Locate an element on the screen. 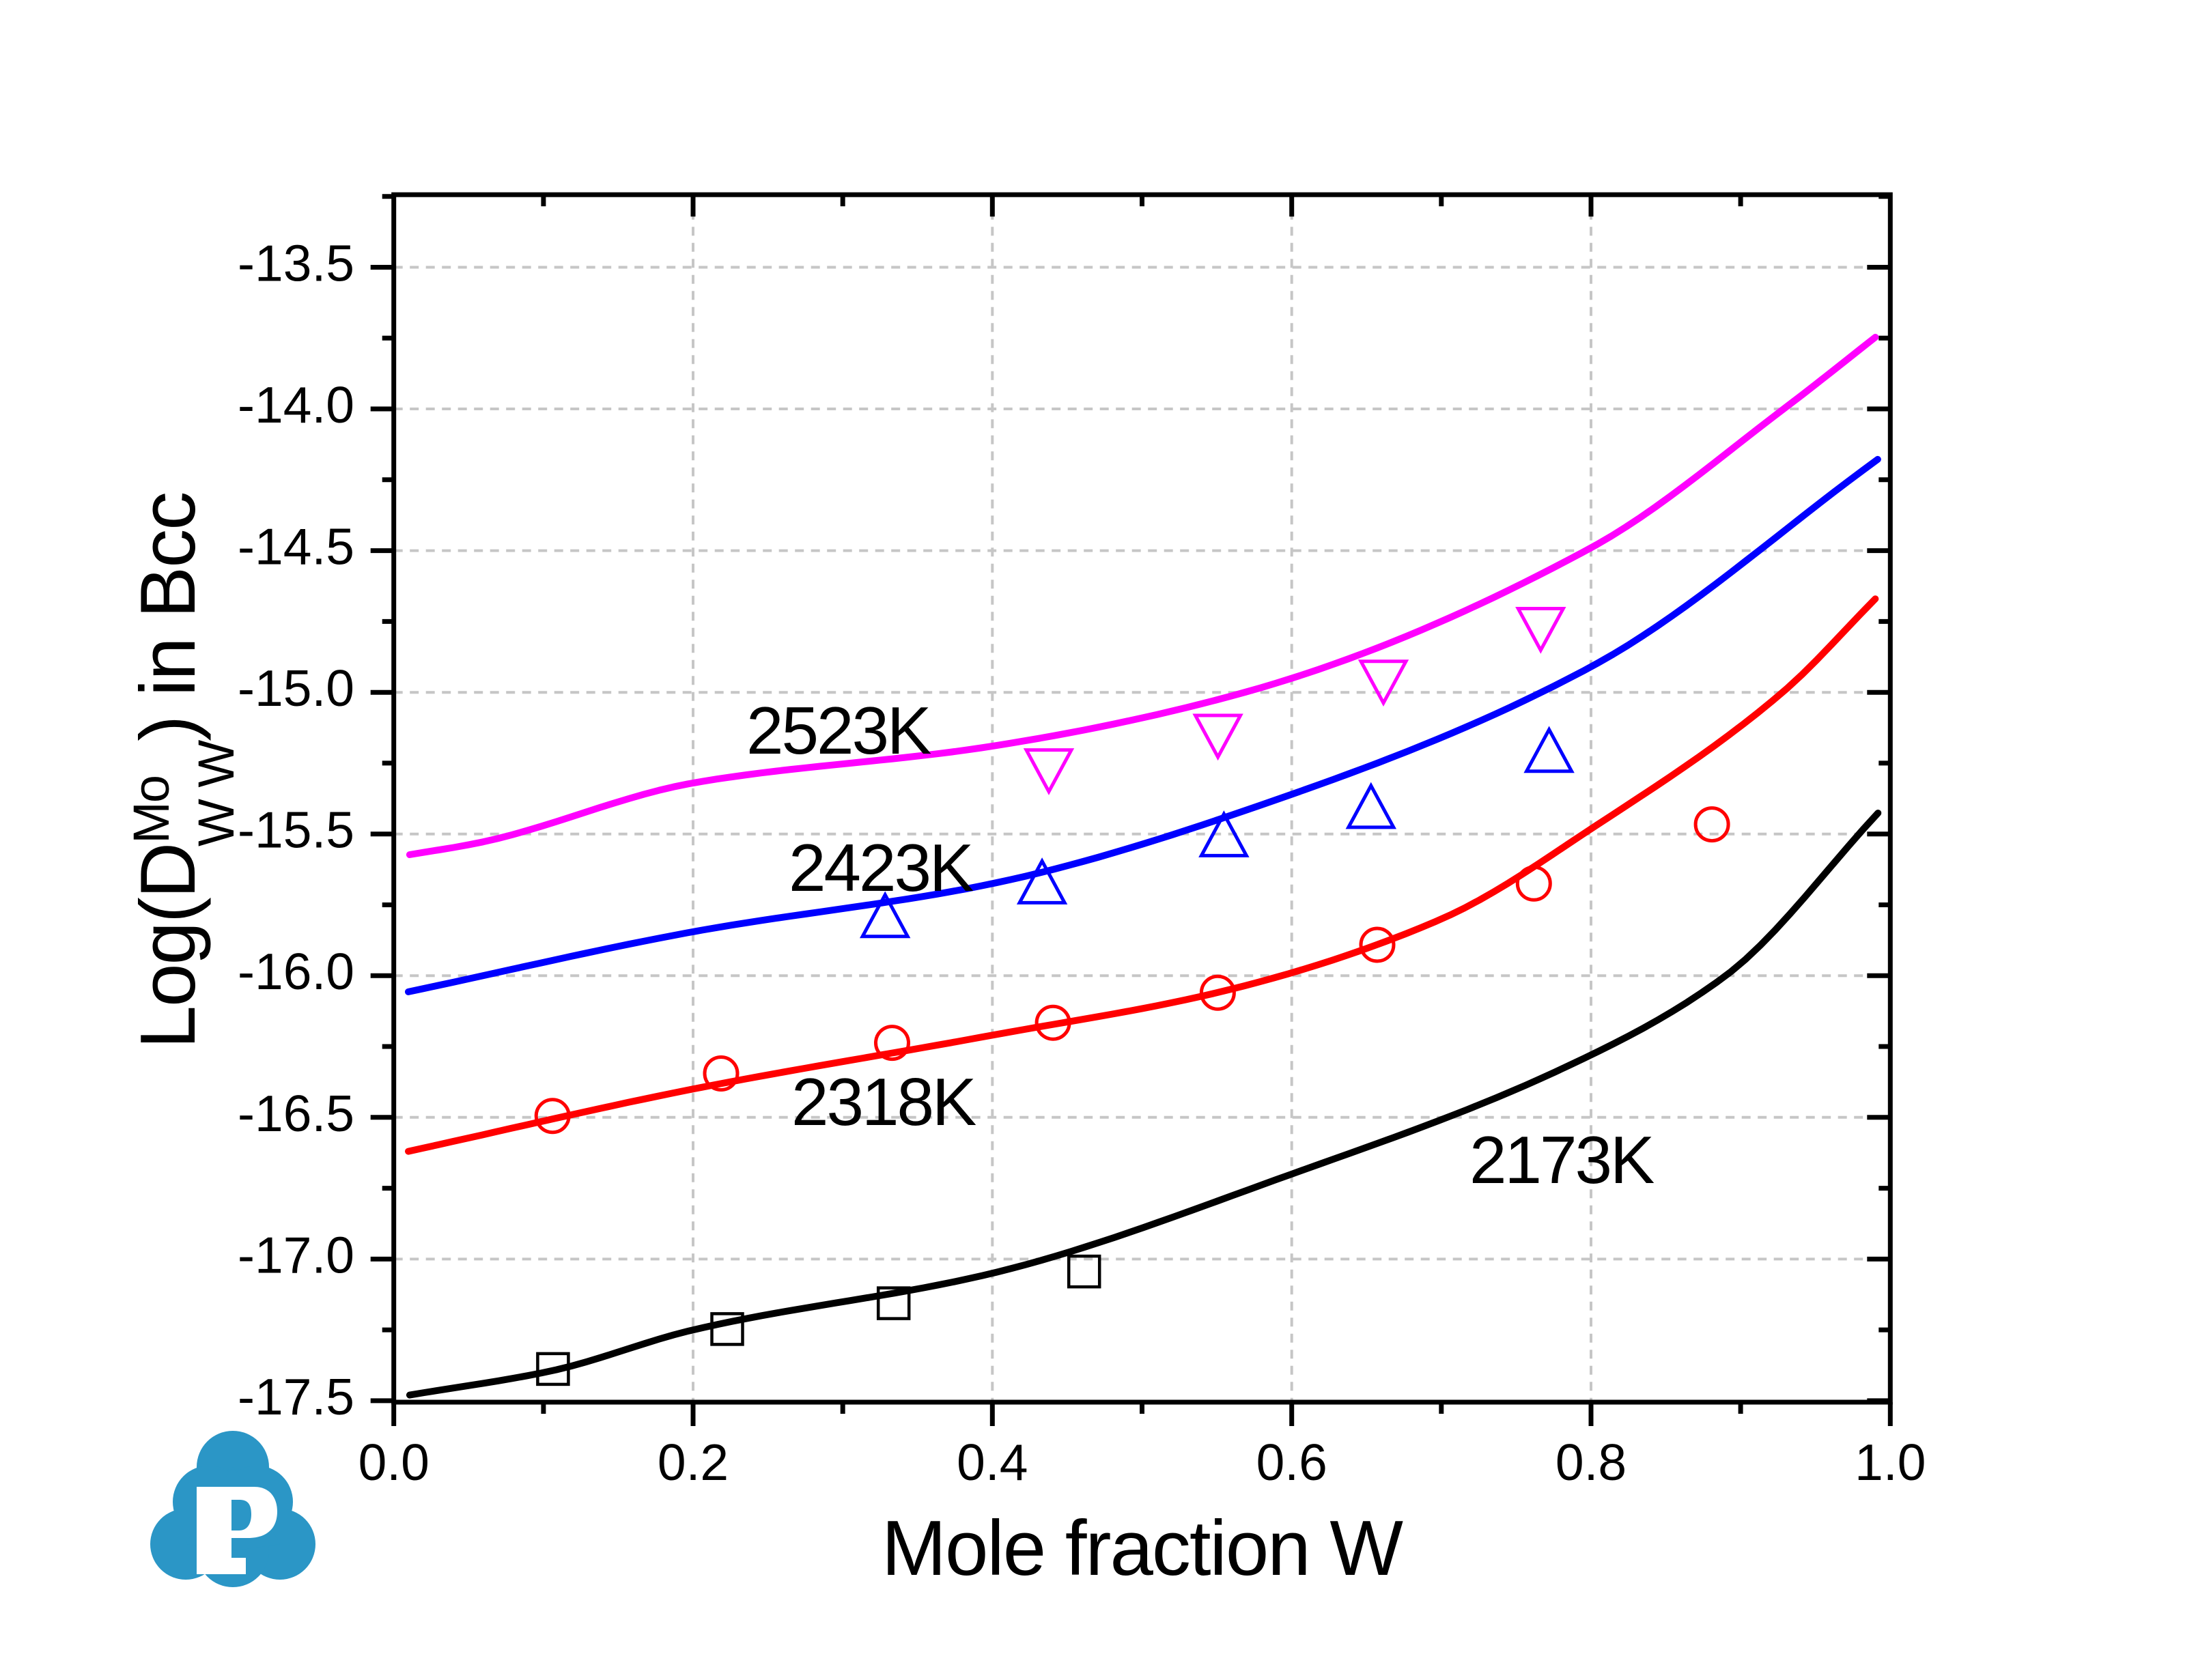 The image size is (2196, 1680). svg-text: 2318K is located at coordinates (883, 1101).